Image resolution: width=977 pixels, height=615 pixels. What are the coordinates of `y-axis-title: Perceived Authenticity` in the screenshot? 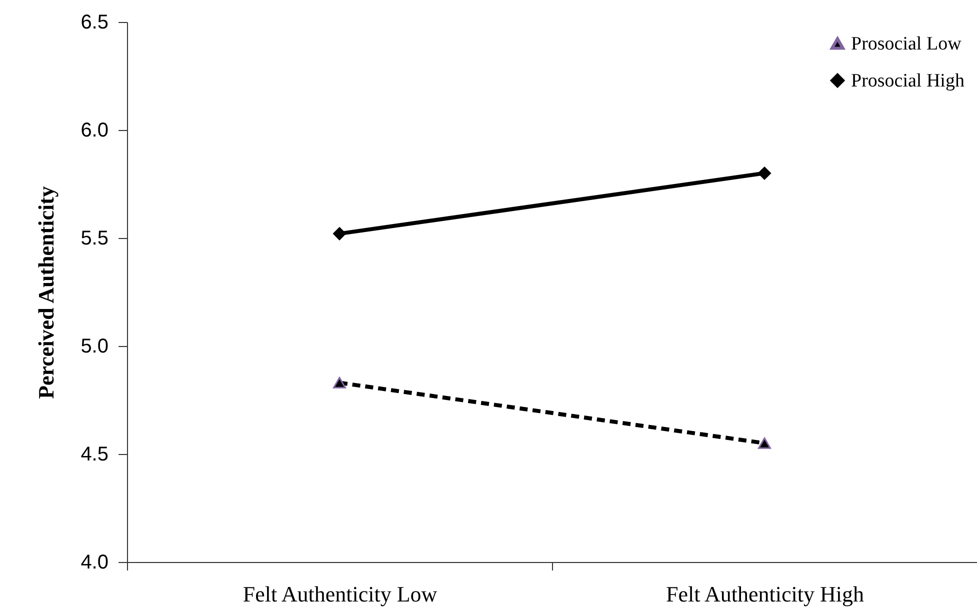 It's located at (46, 292).